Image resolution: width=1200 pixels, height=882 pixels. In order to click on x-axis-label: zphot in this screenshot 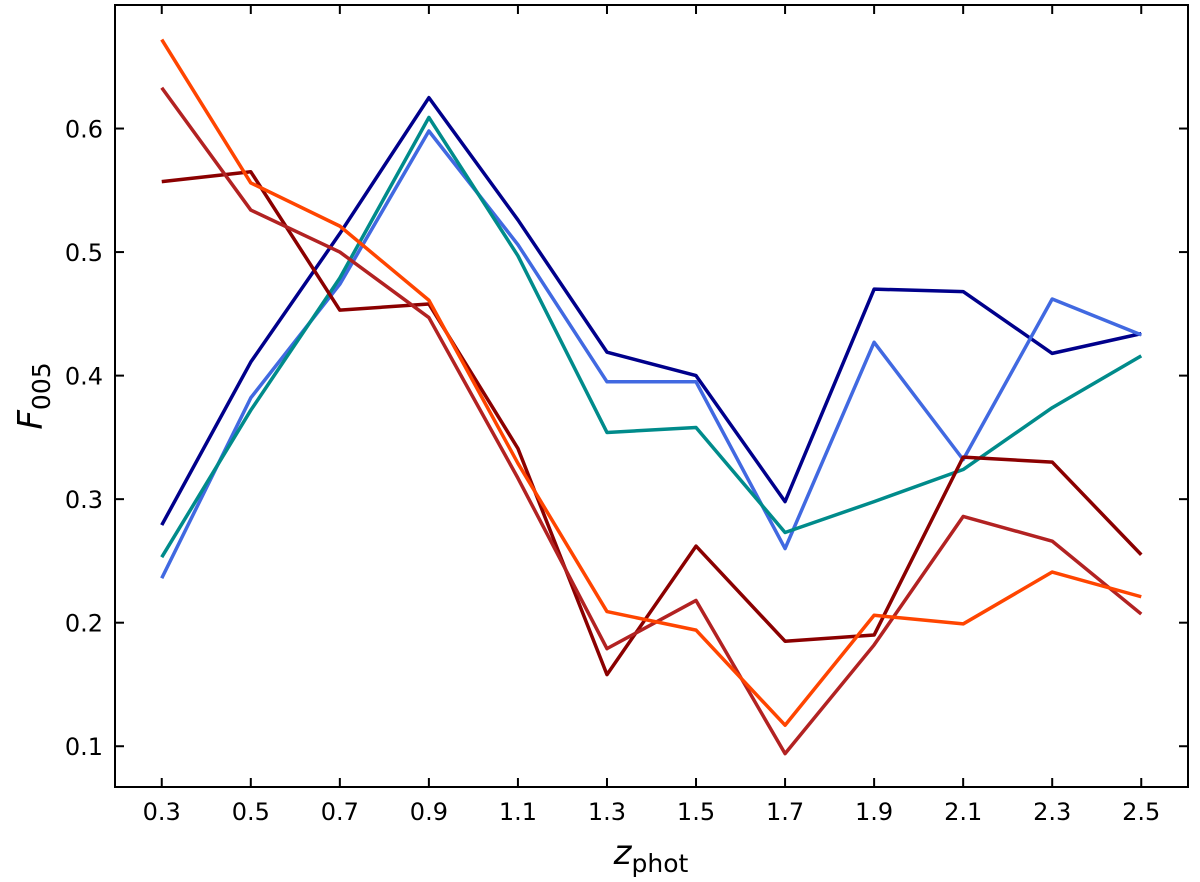, I will do `click(651, 855)`.